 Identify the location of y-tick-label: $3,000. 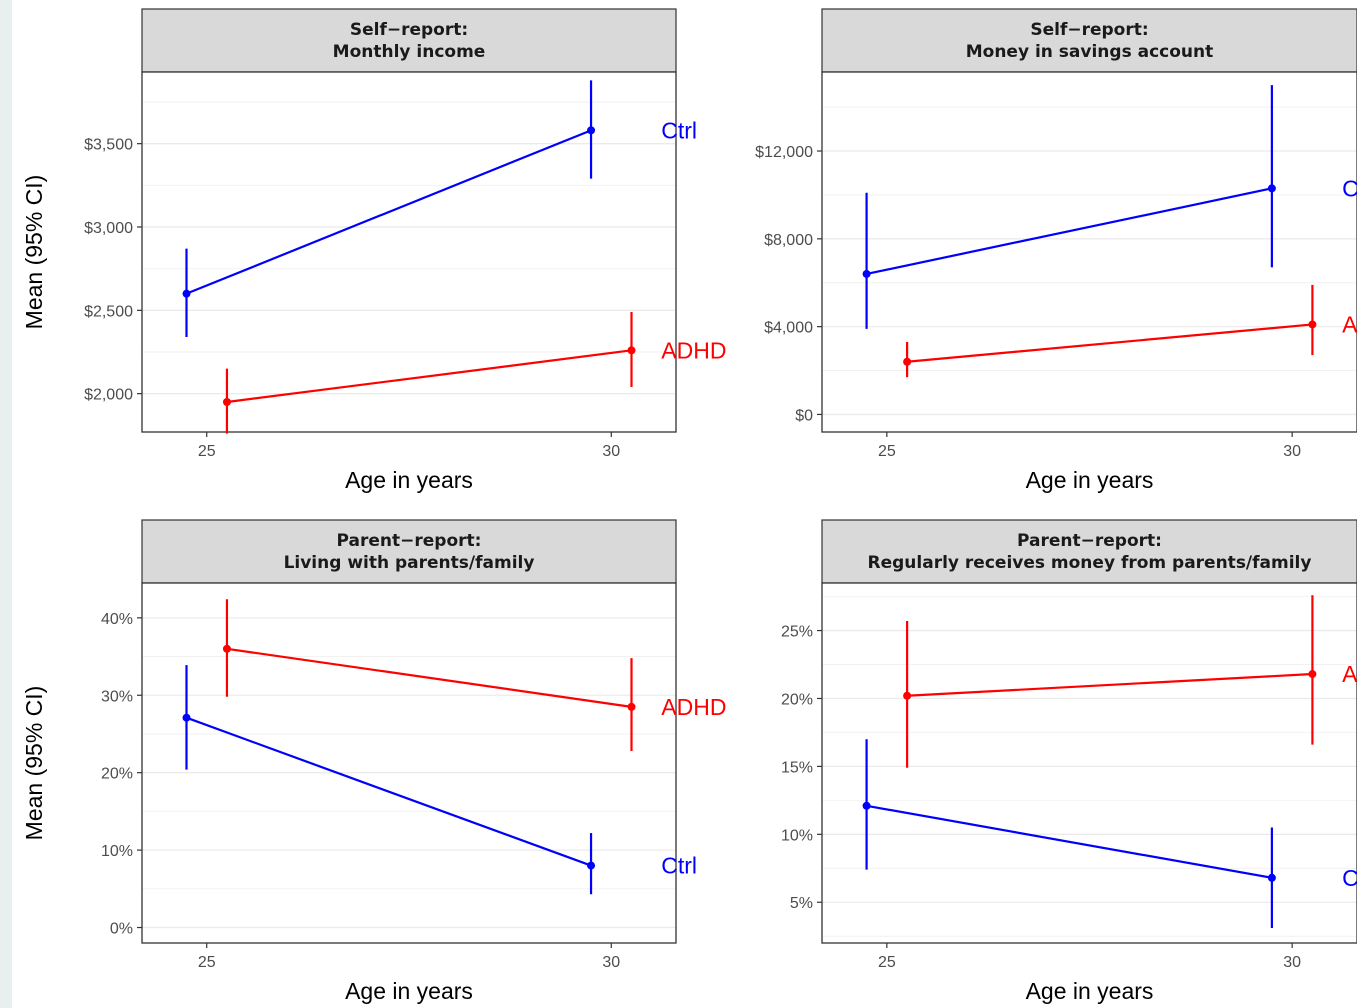
(108, 228).